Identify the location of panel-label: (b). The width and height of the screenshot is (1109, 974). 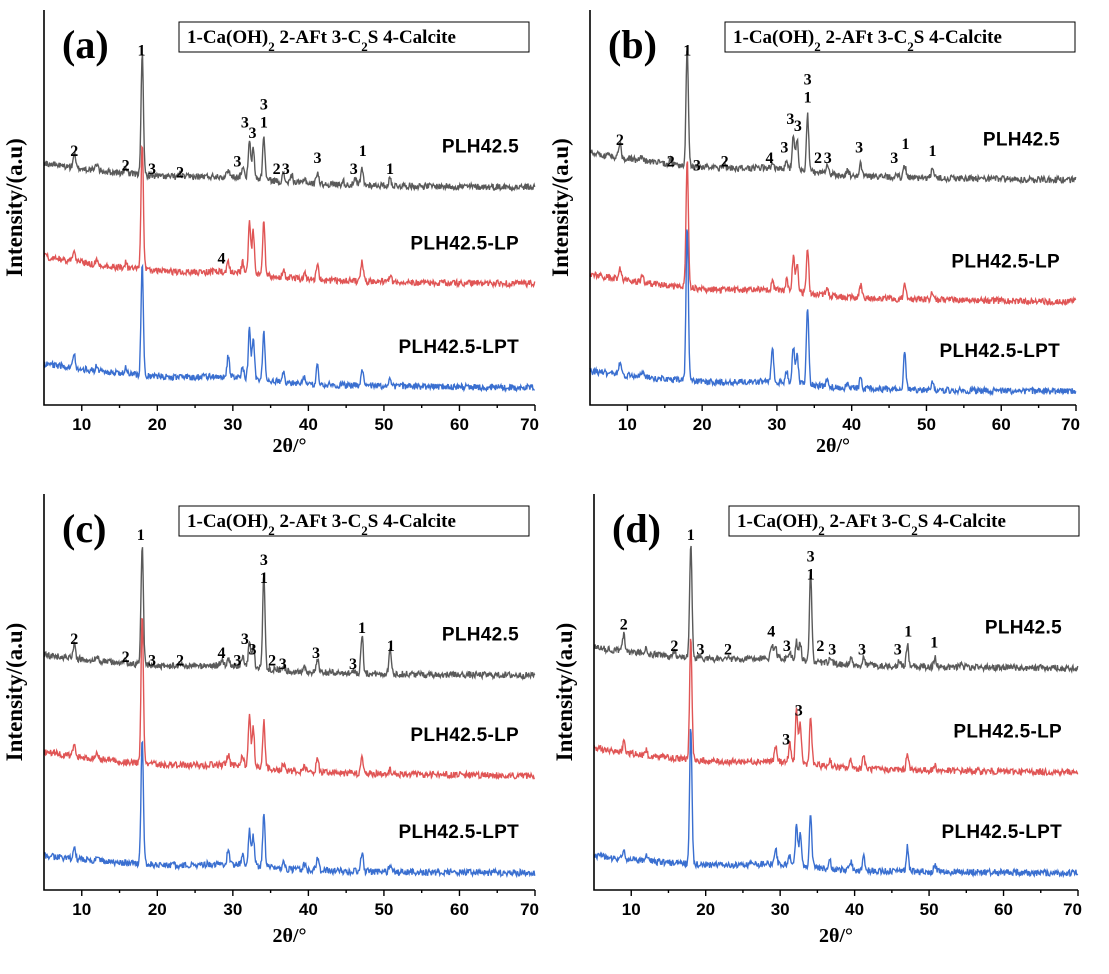
(632, 44).